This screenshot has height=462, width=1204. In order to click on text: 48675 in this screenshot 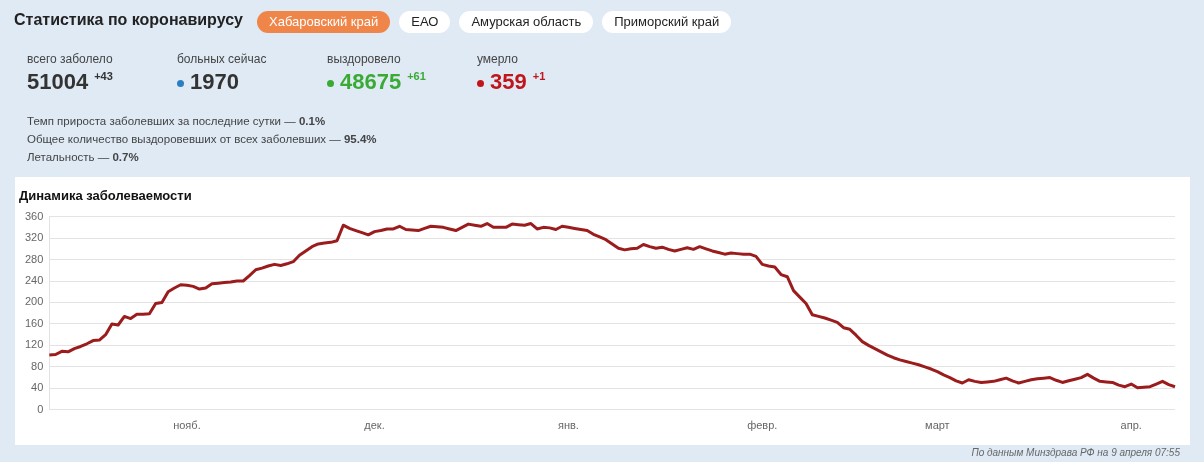, I will do `click(371, 82)`.